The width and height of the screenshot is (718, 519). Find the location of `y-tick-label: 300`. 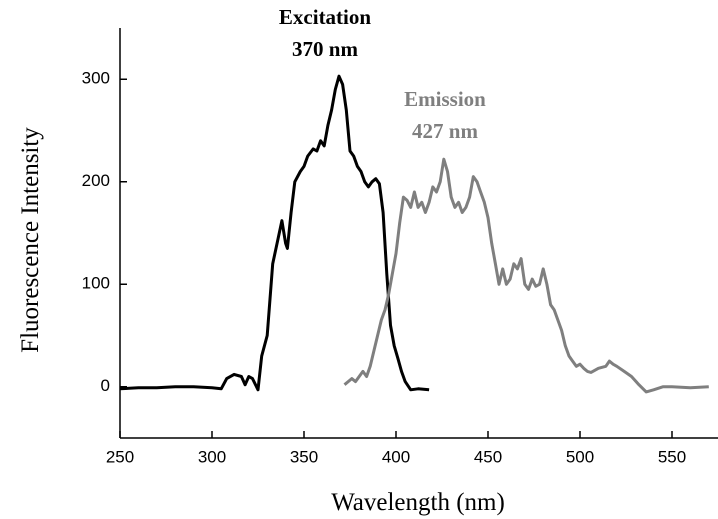

y-tick-label: 300 is located at coordinates (96, 78).